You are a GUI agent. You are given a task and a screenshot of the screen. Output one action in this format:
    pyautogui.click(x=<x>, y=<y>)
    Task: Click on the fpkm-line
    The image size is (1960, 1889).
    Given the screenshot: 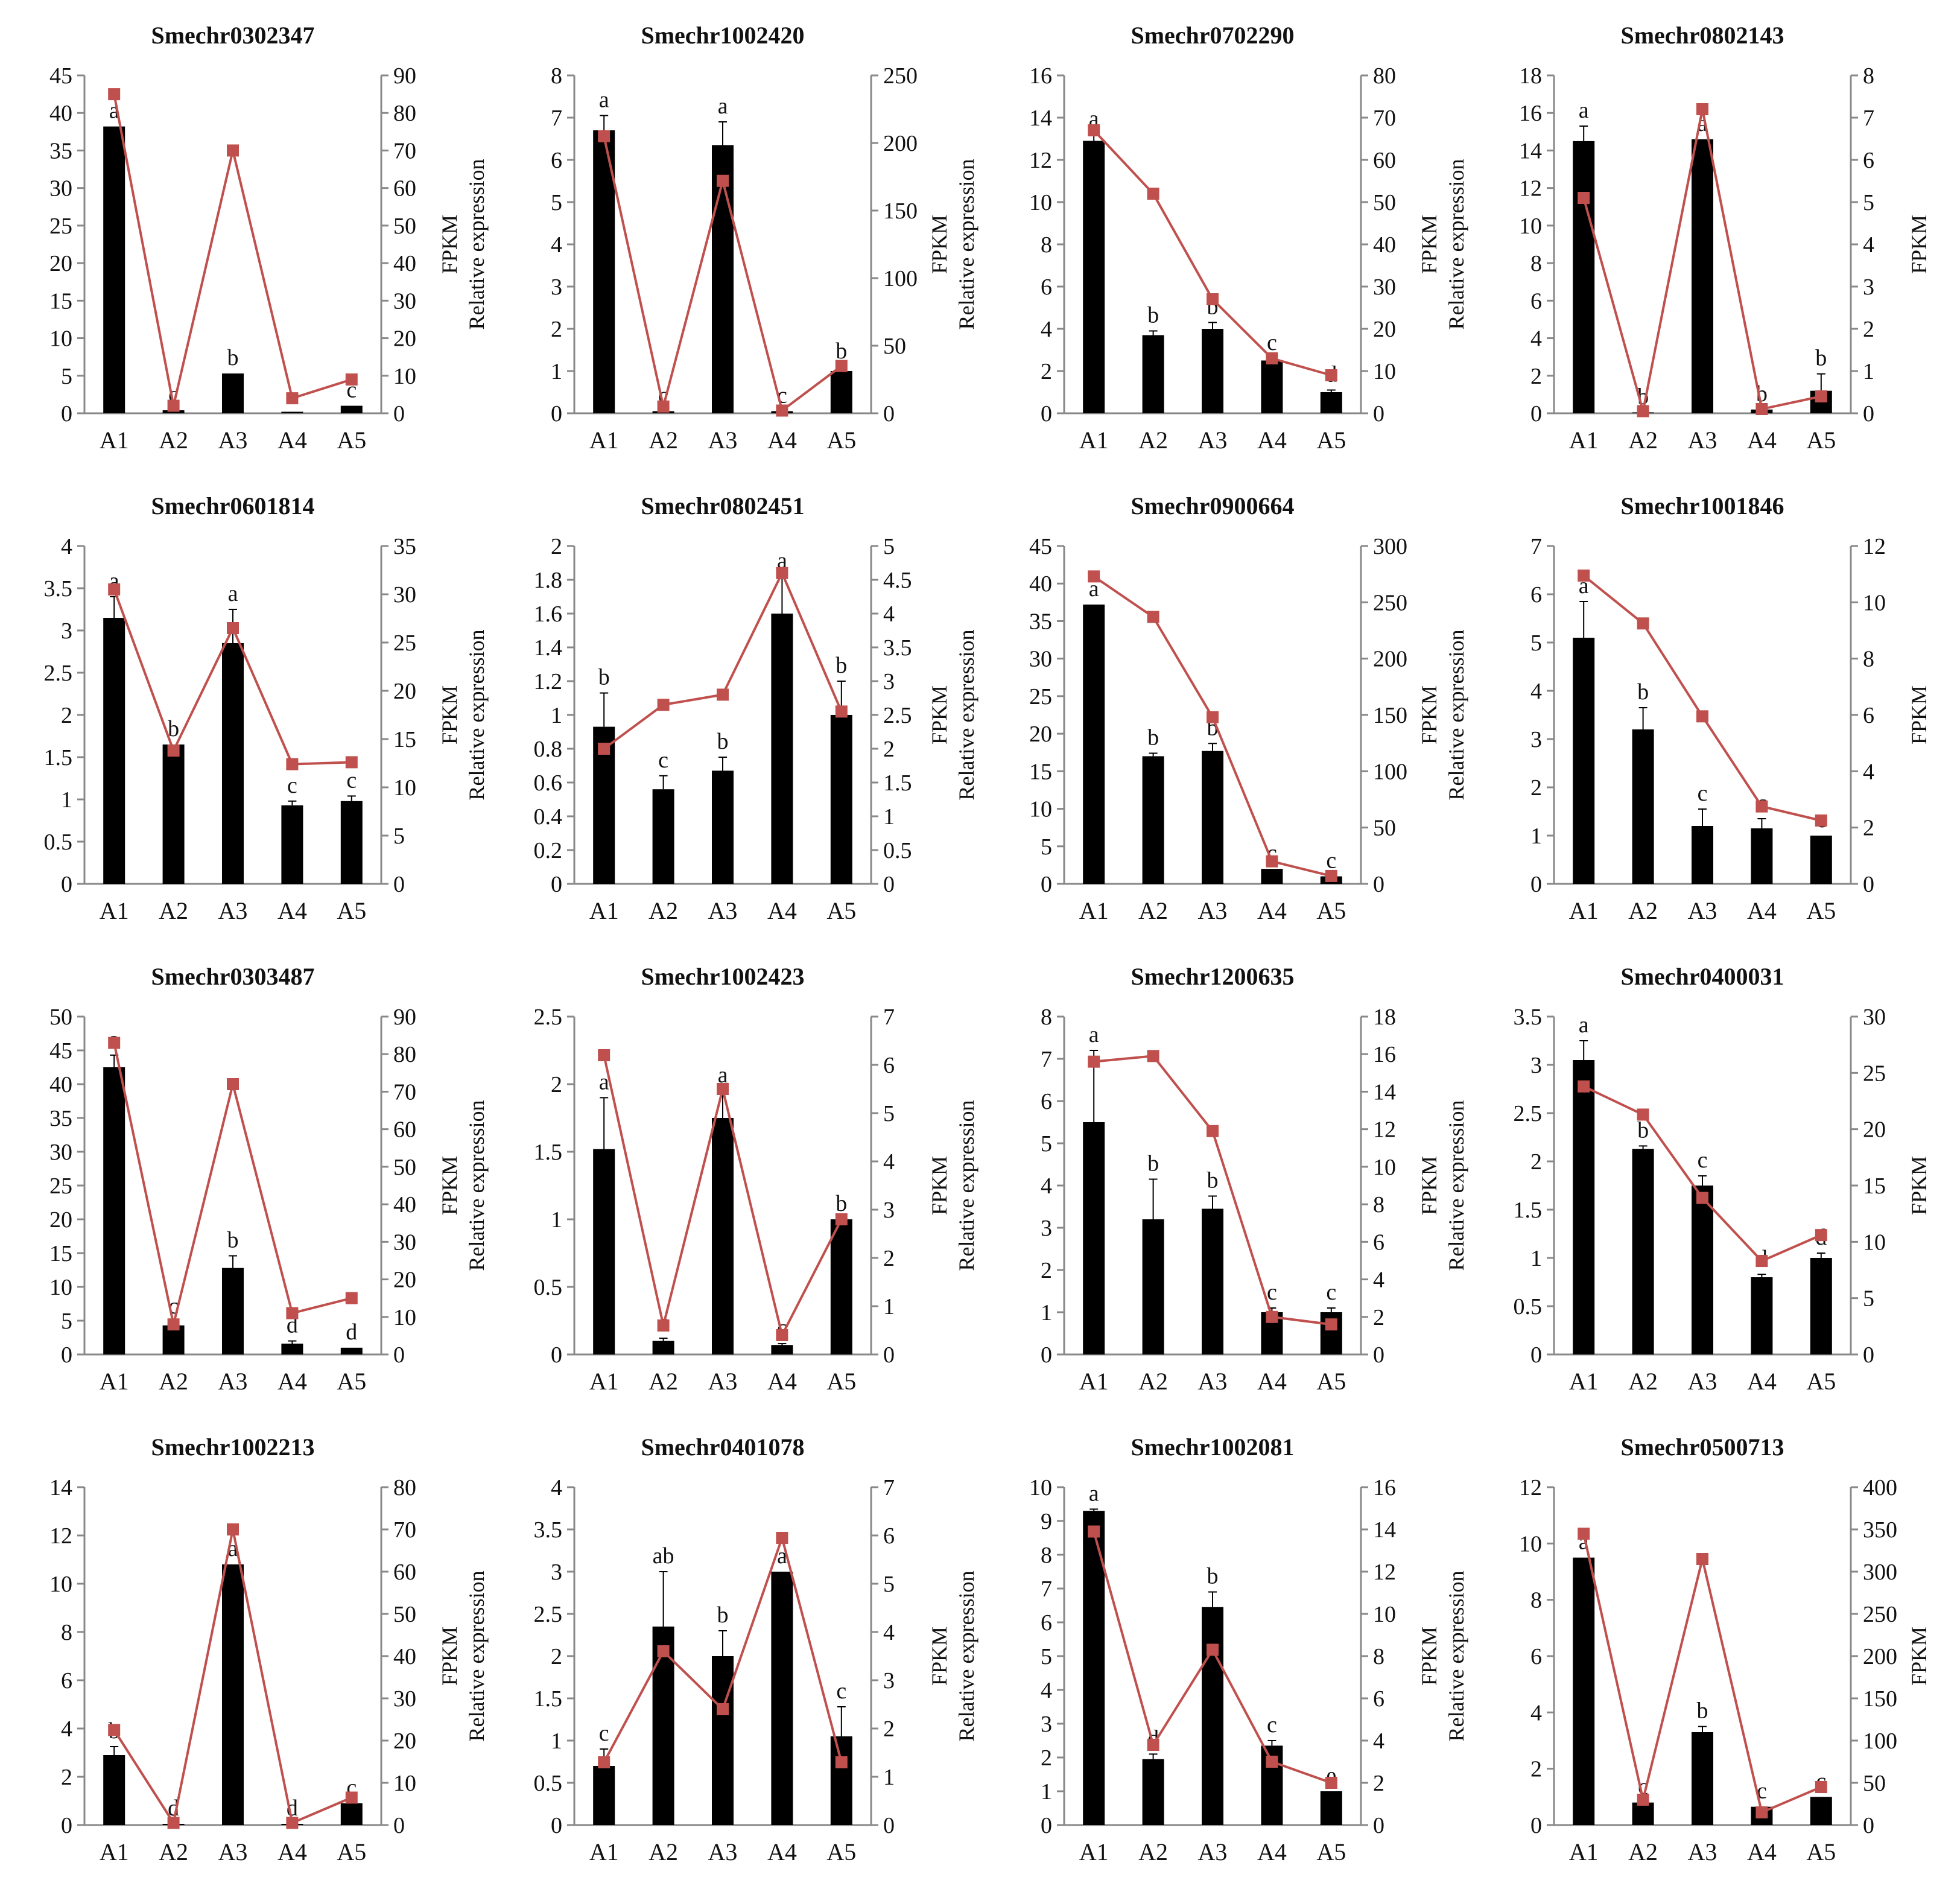 What is the action you would take?
    pyautogui.click(x=723, y=660)
    